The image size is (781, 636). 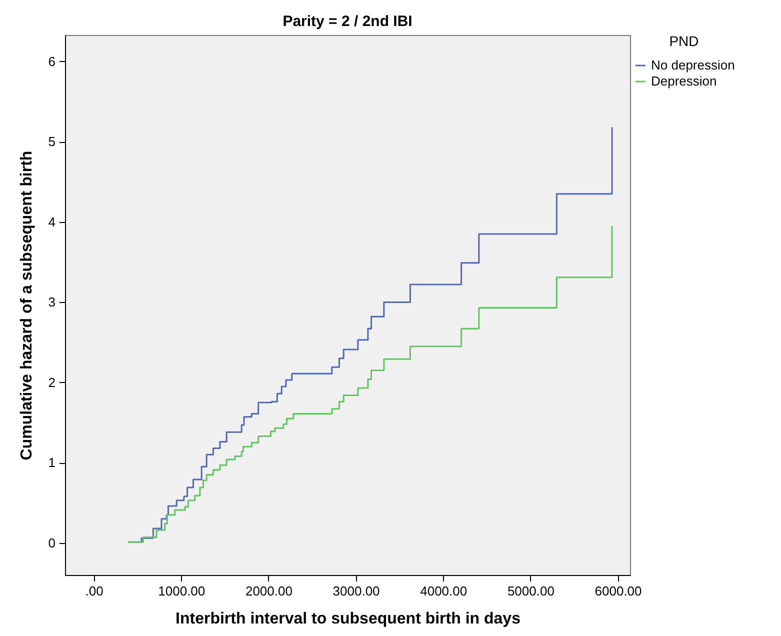 What do you see at coordinates (356, 591) in the screenshot?
I see `x-tick-label: 3000.00` at bounding box center [356, 591].